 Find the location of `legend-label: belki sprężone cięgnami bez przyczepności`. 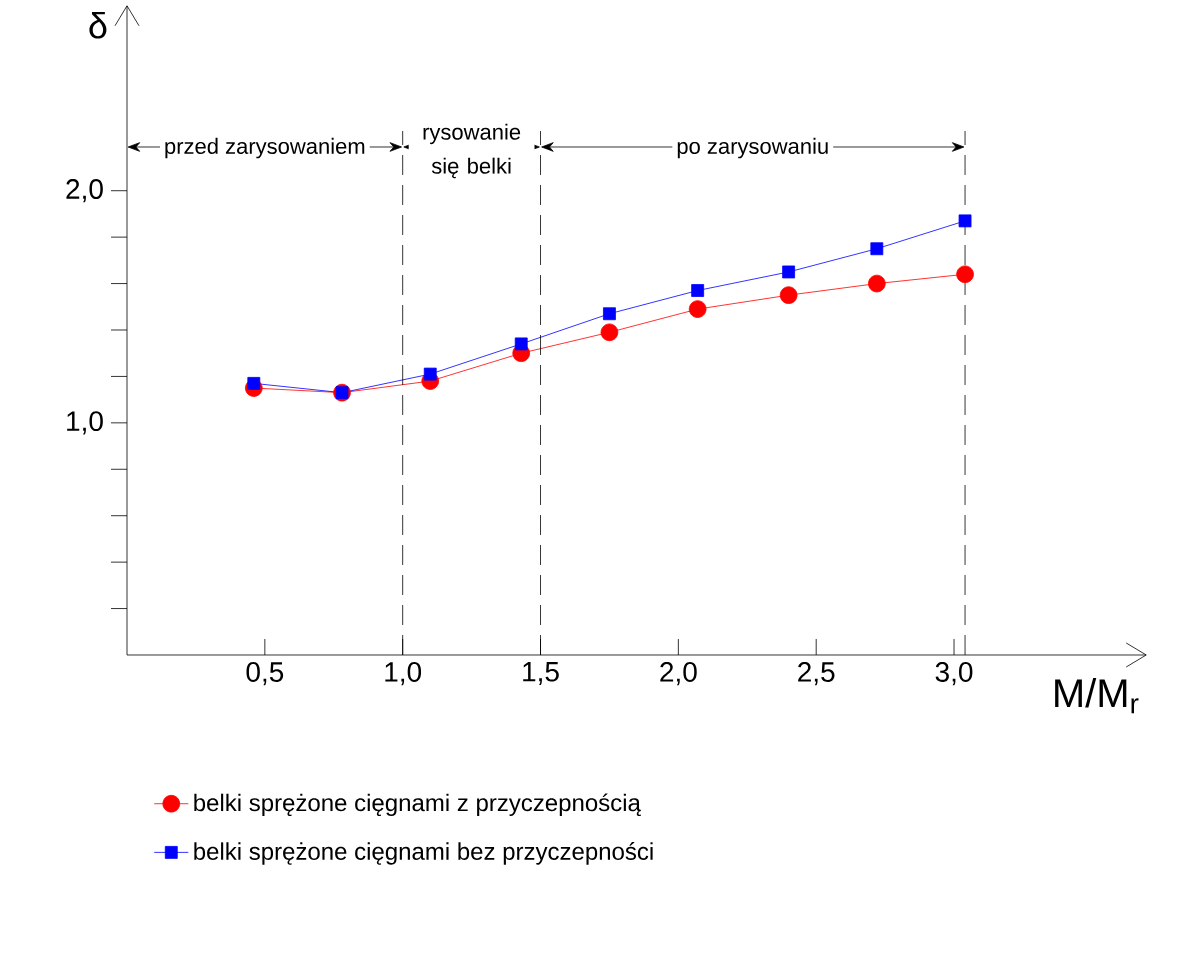

legend-label: belki sprężone cięgnami bez przyczepności is located at coordinates (423, 853).